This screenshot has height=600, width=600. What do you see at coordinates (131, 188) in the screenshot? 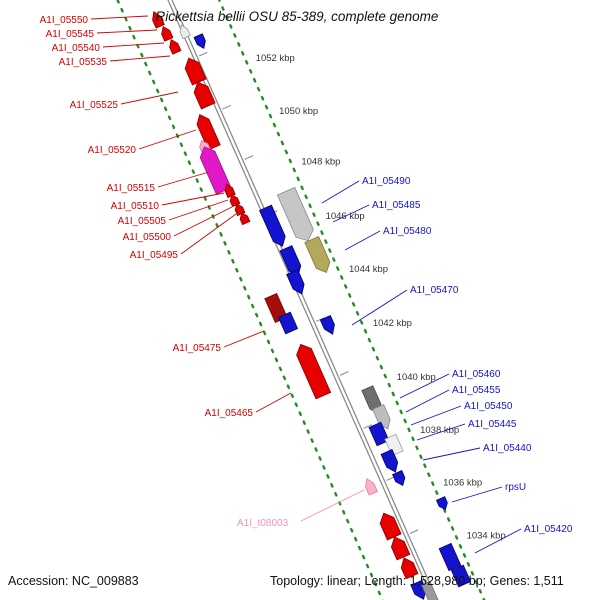
I see `gene-label: A1I_05515` at bounding box center [131, 188].